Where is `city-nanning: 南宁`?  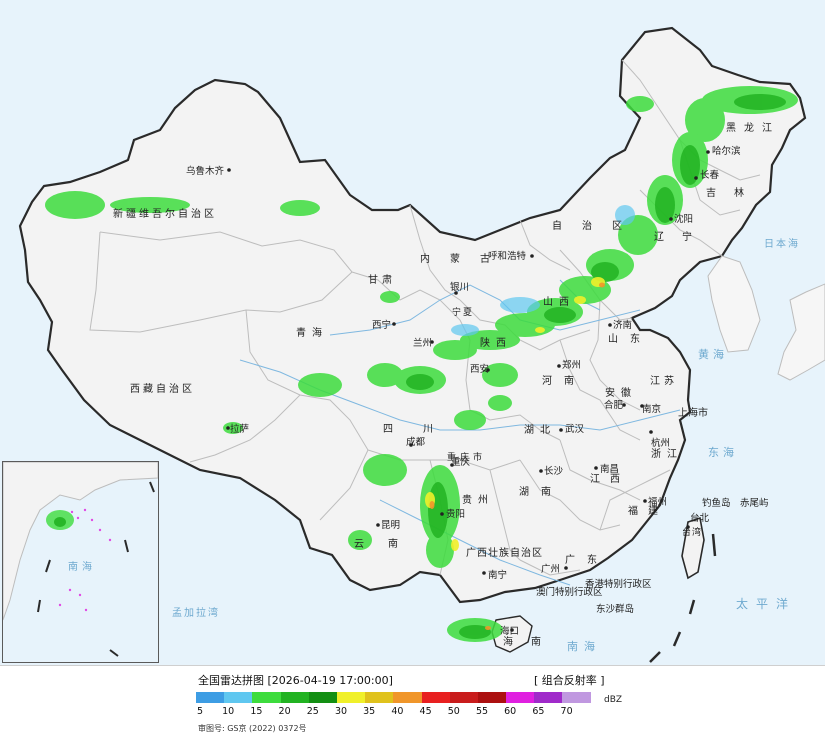 city-nanning: 南宁 is located at coordinates (497, 575).